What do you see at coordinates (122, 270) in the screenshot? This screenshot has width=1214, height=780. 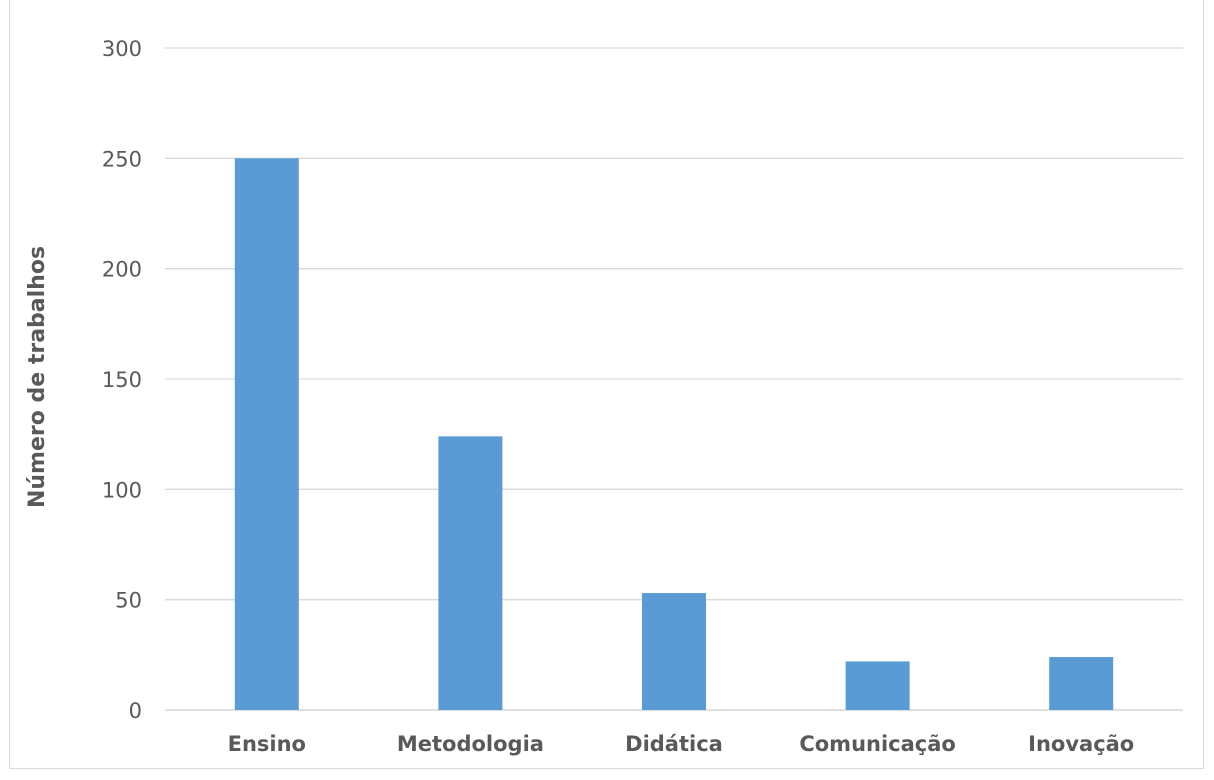 I see `y-tick-label: 200` at bounding box center [122, 270].